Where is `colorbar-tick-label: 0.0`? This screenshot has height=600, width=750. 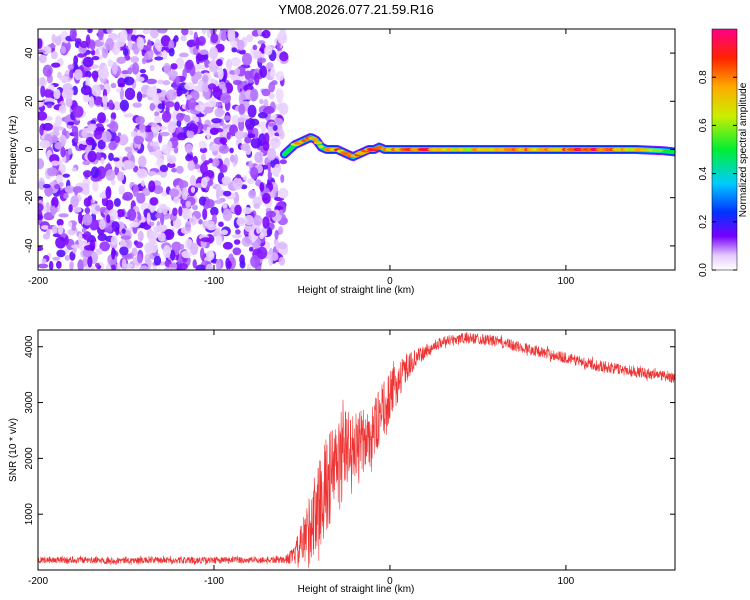
colorbar-tick-label: 0.0 is located at coordinates (703, 270).